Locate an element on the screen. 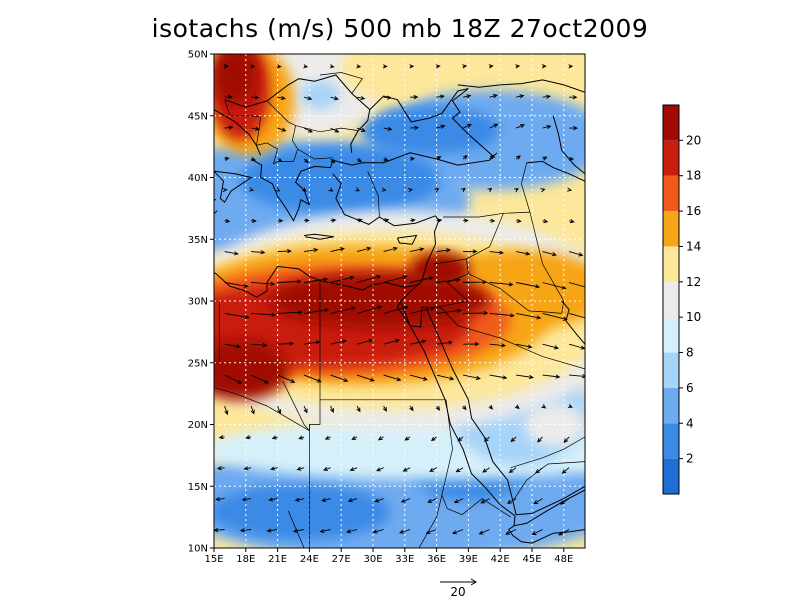  lat-tick-label: 20N is located at coordinates (198, 425).